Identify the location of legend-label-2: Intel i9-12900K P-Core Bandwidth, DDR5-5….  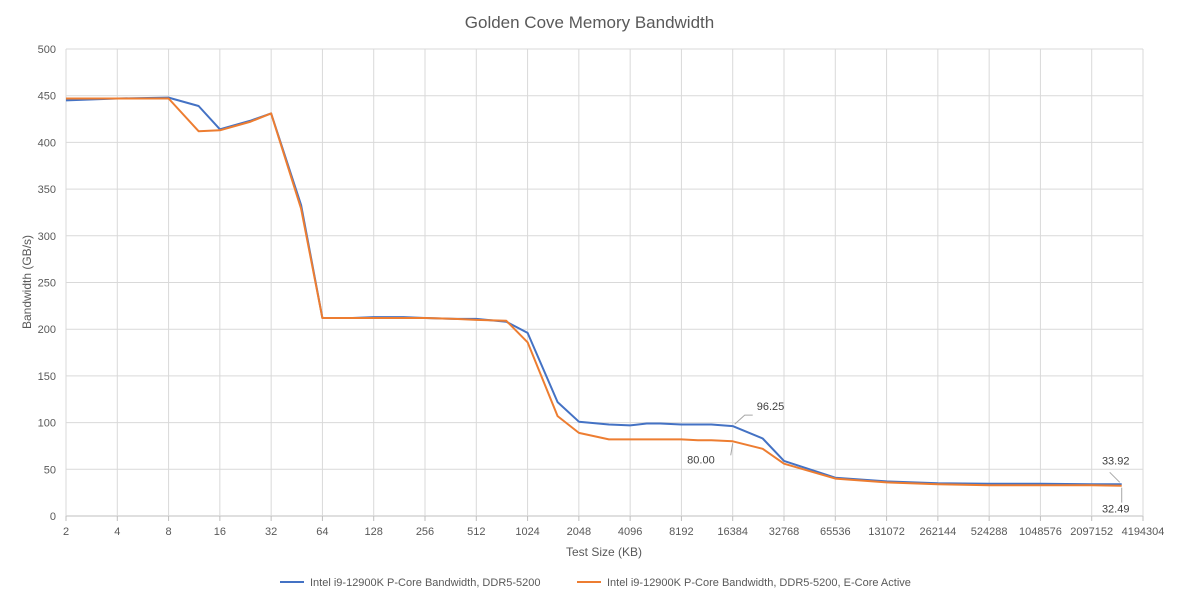
(759, 583).